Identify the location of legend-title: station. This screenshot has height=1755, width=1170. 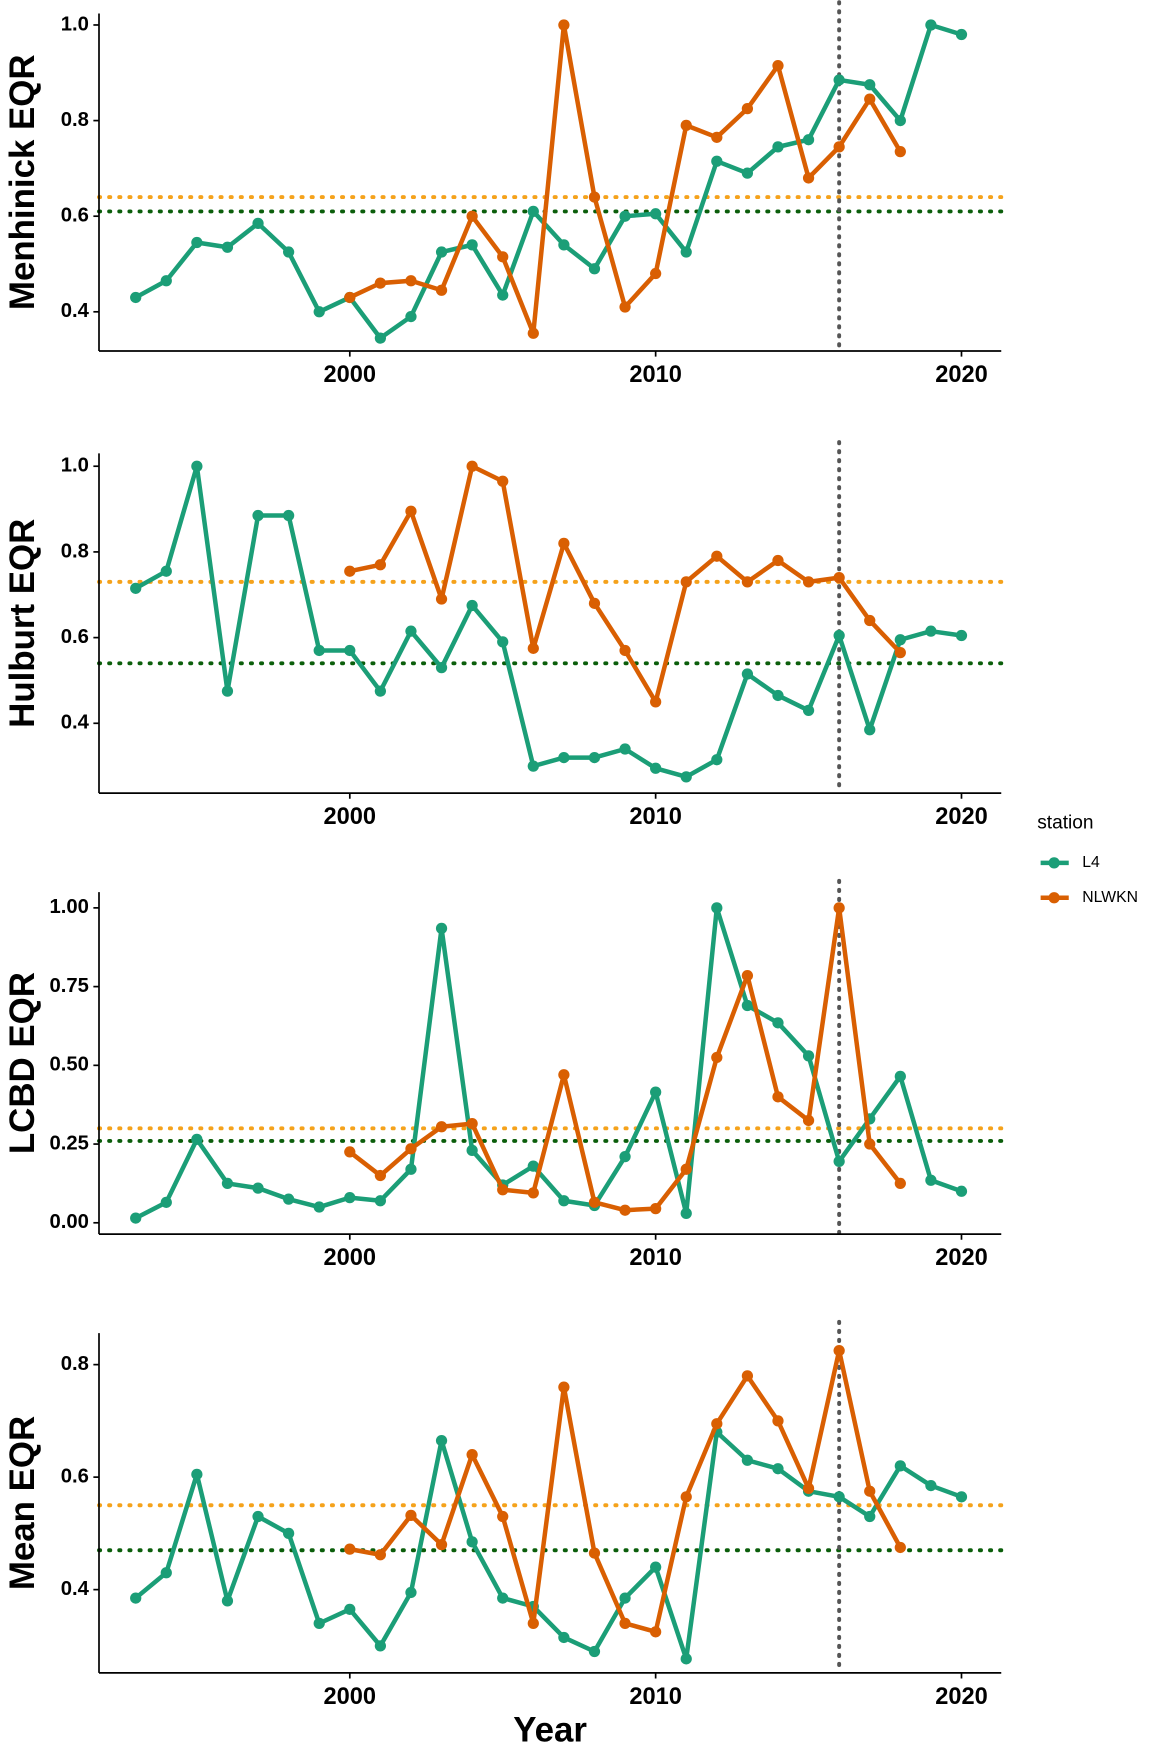
(1065, 823).